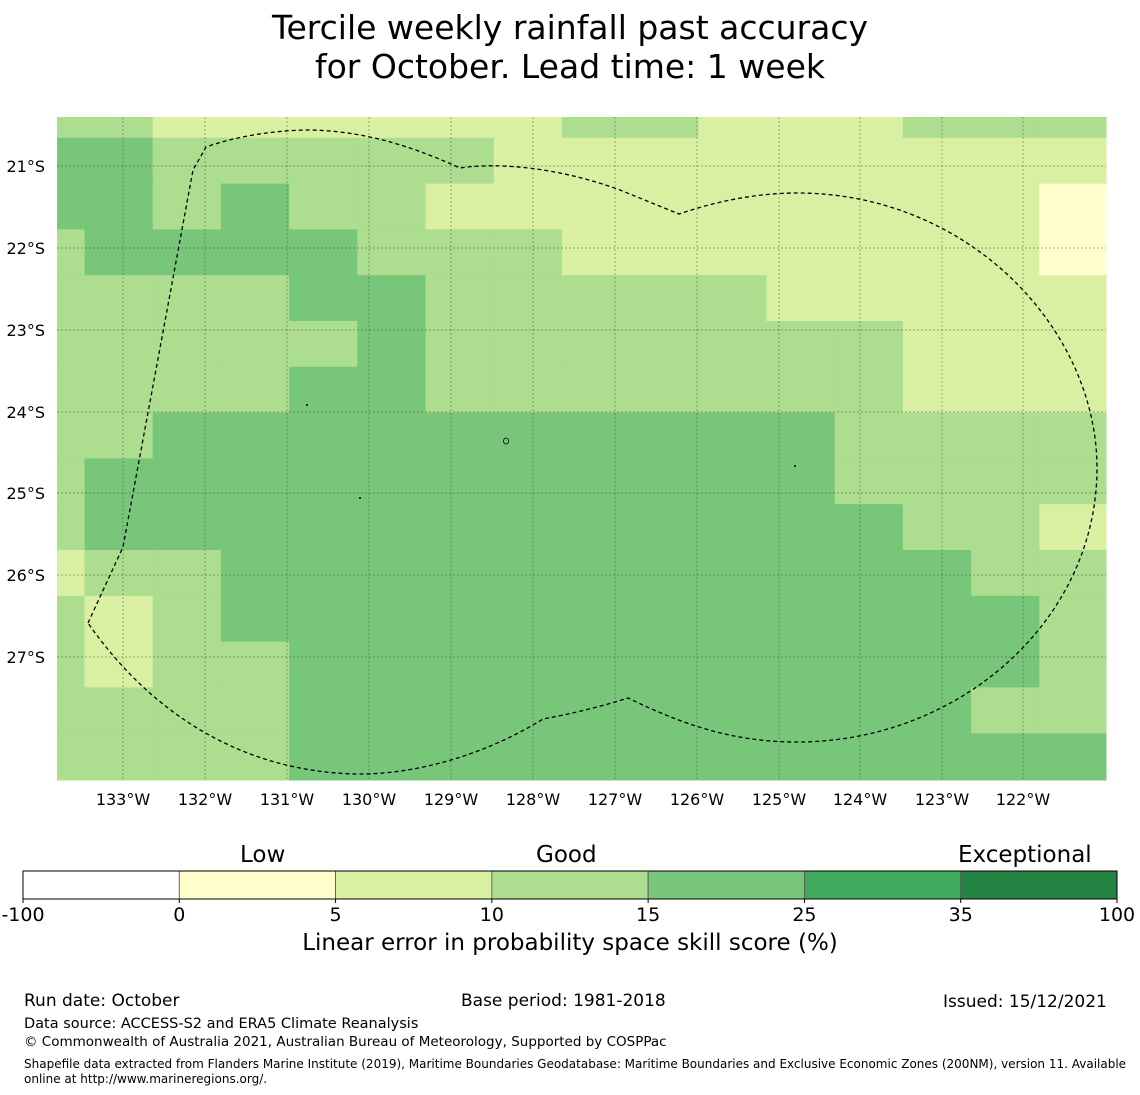 The image size is (1140, 1095). Describe the element at coordinates (570, 885) in the screenshot. I see `colorbar-frame` at that location.